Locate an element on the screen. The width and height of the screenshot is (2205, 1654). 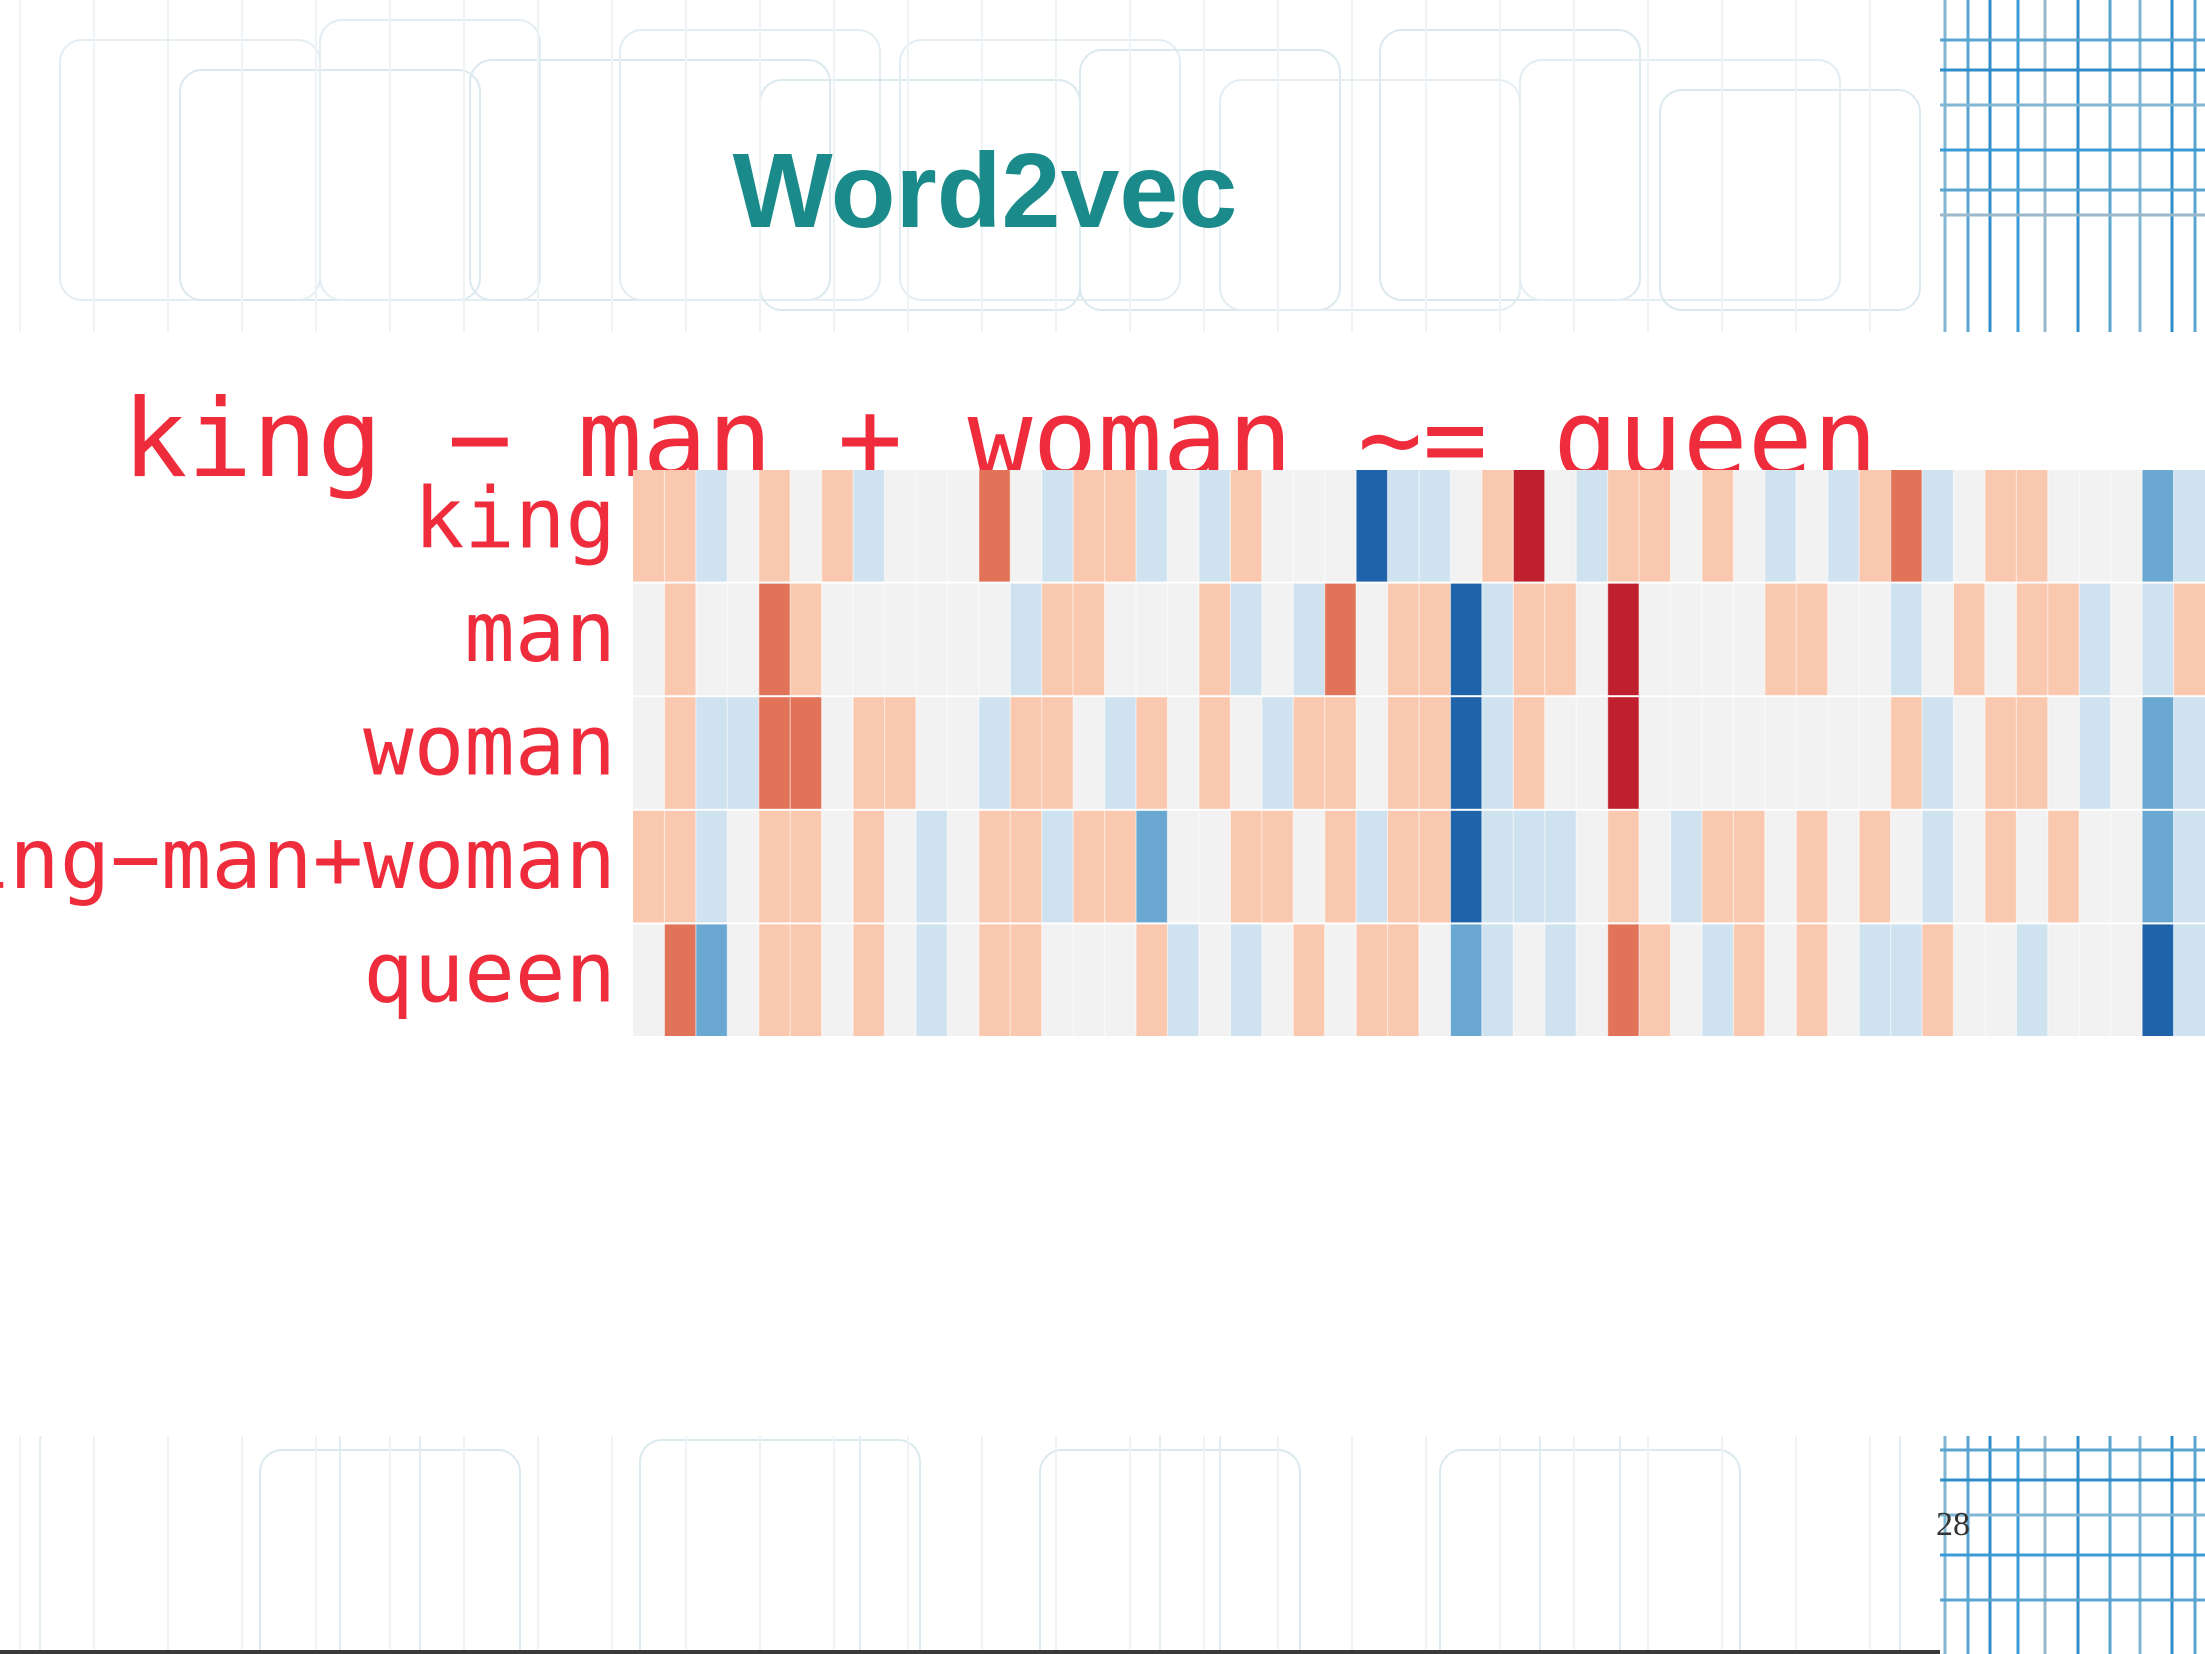
row-label: woman is located at coordinates (489, 745).